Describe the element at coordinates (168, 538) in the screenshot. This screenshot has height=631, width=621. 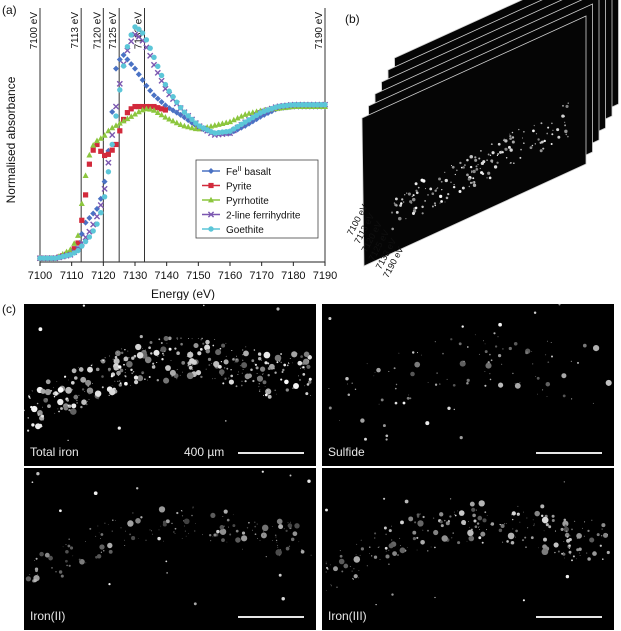
I see `map-iron-ii-image` at that location.